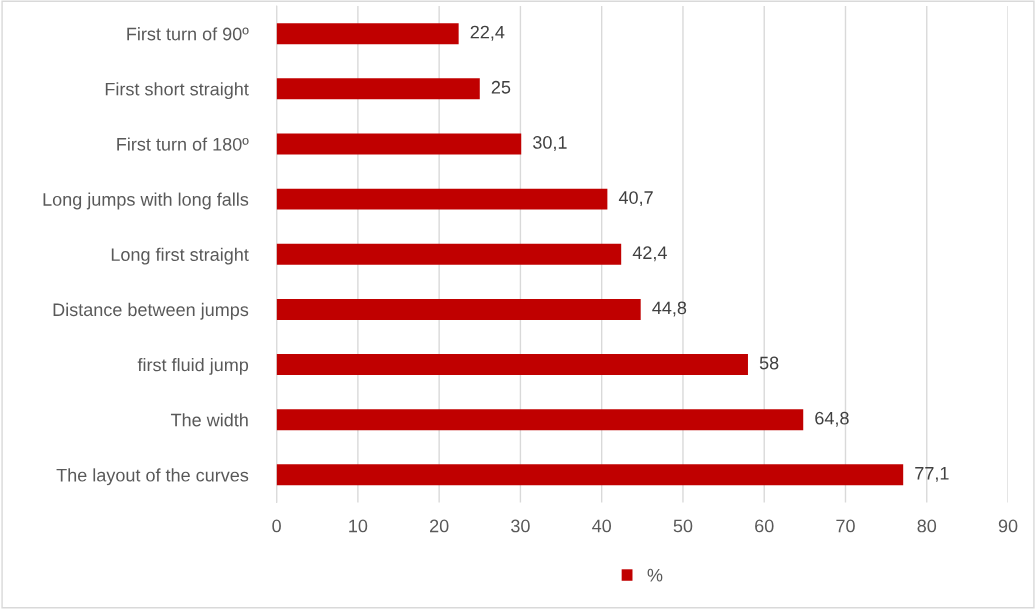 The height and width of the screenshot is (609, 1036). I want to click on x-tick-label: 50, so click(683, 526).